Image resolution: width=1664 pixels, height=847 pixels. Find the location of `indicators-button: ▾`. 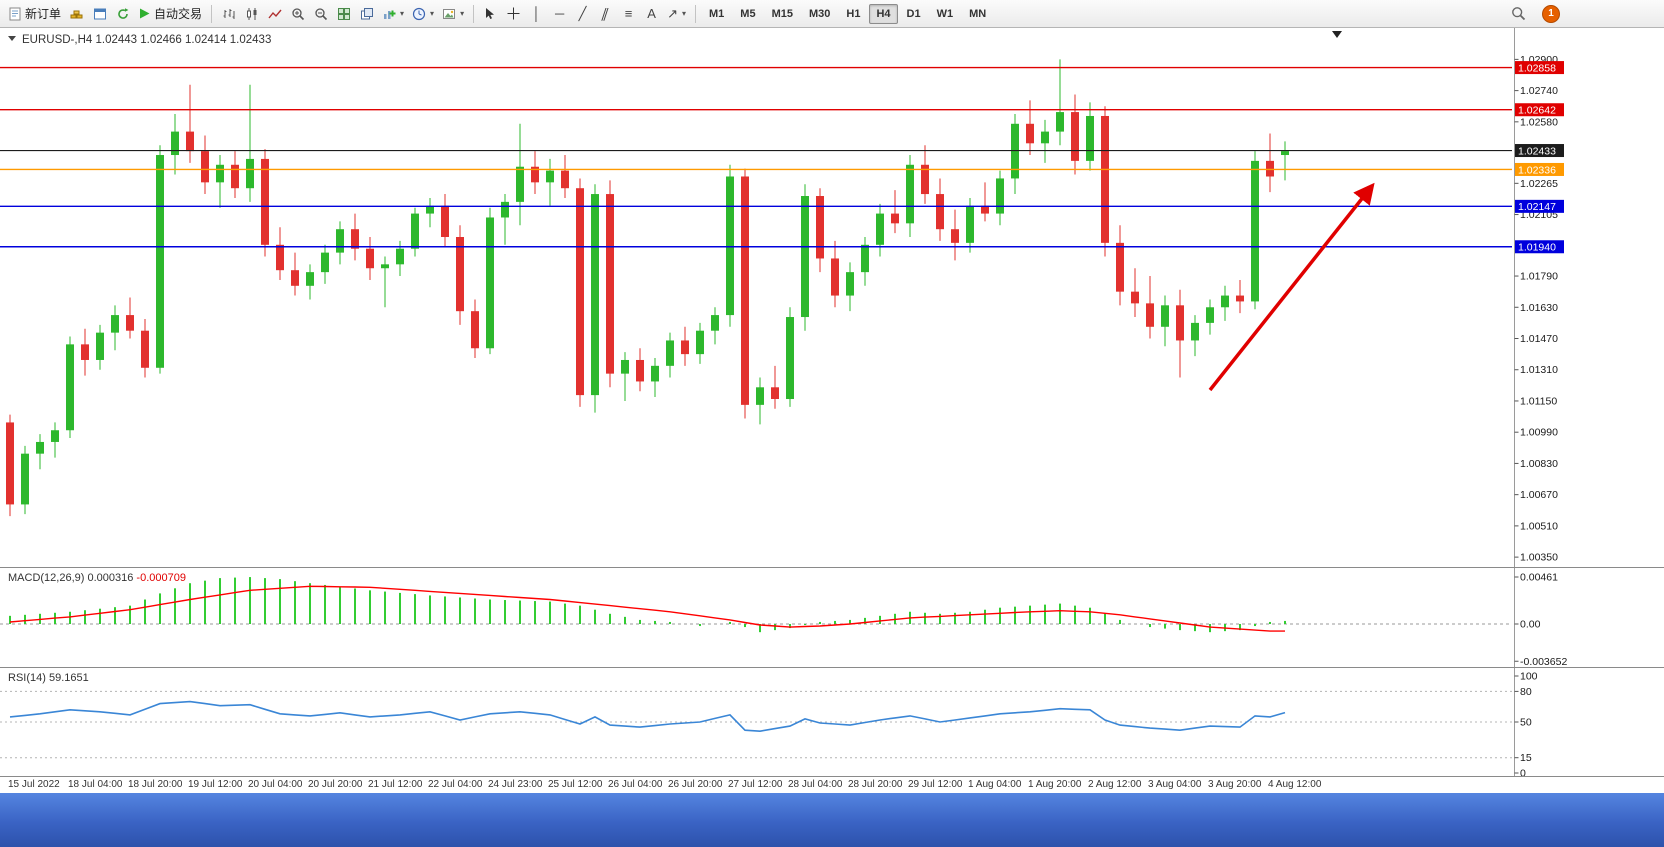

indicators-button: ▾ is located at coordinates (393, 14).